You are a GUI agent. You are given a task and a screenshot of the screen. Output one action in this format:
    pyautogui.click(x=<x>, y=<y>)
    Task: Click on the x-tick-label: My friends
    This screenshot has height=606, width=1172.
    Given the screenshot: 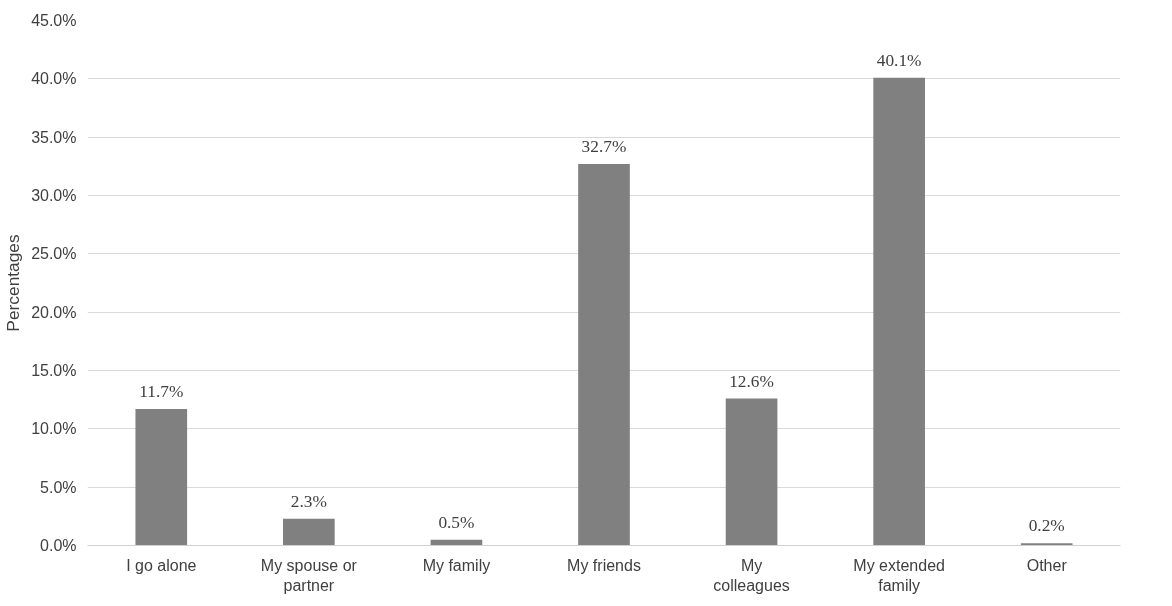 What is the action you would take?
    pyautogui.click(x=604, y=565)
    